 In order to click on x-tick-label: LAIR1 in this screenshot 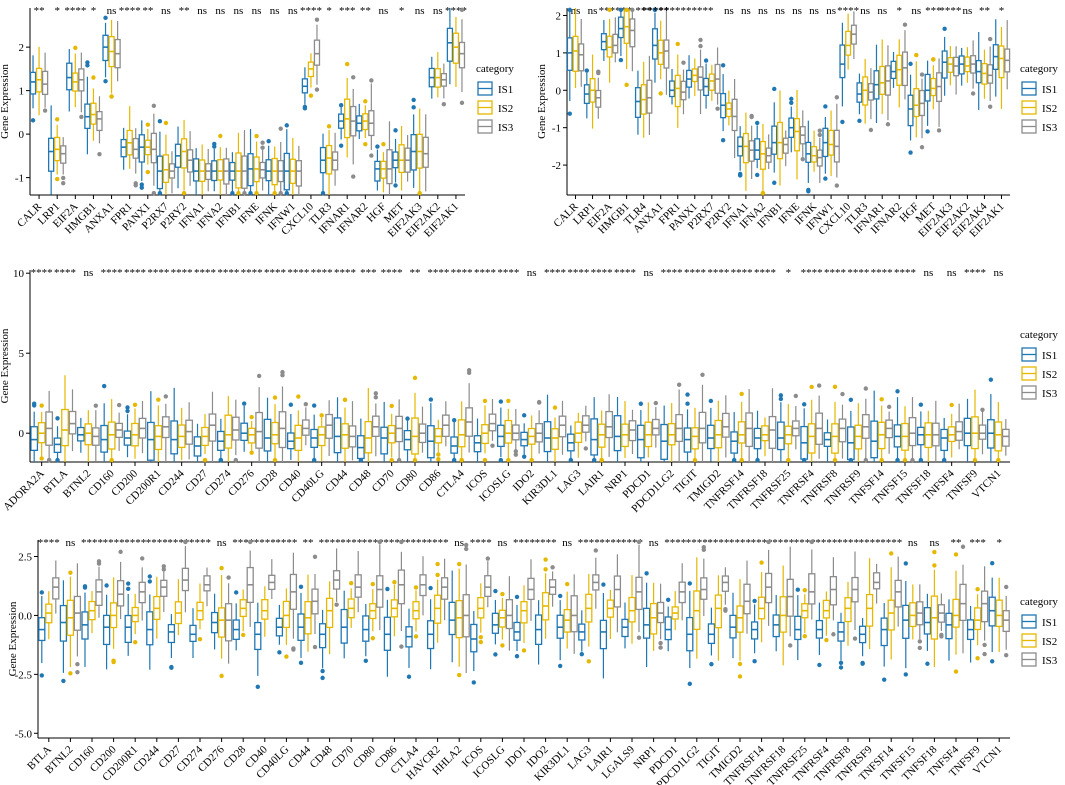, I will do `click(591, 483)`.